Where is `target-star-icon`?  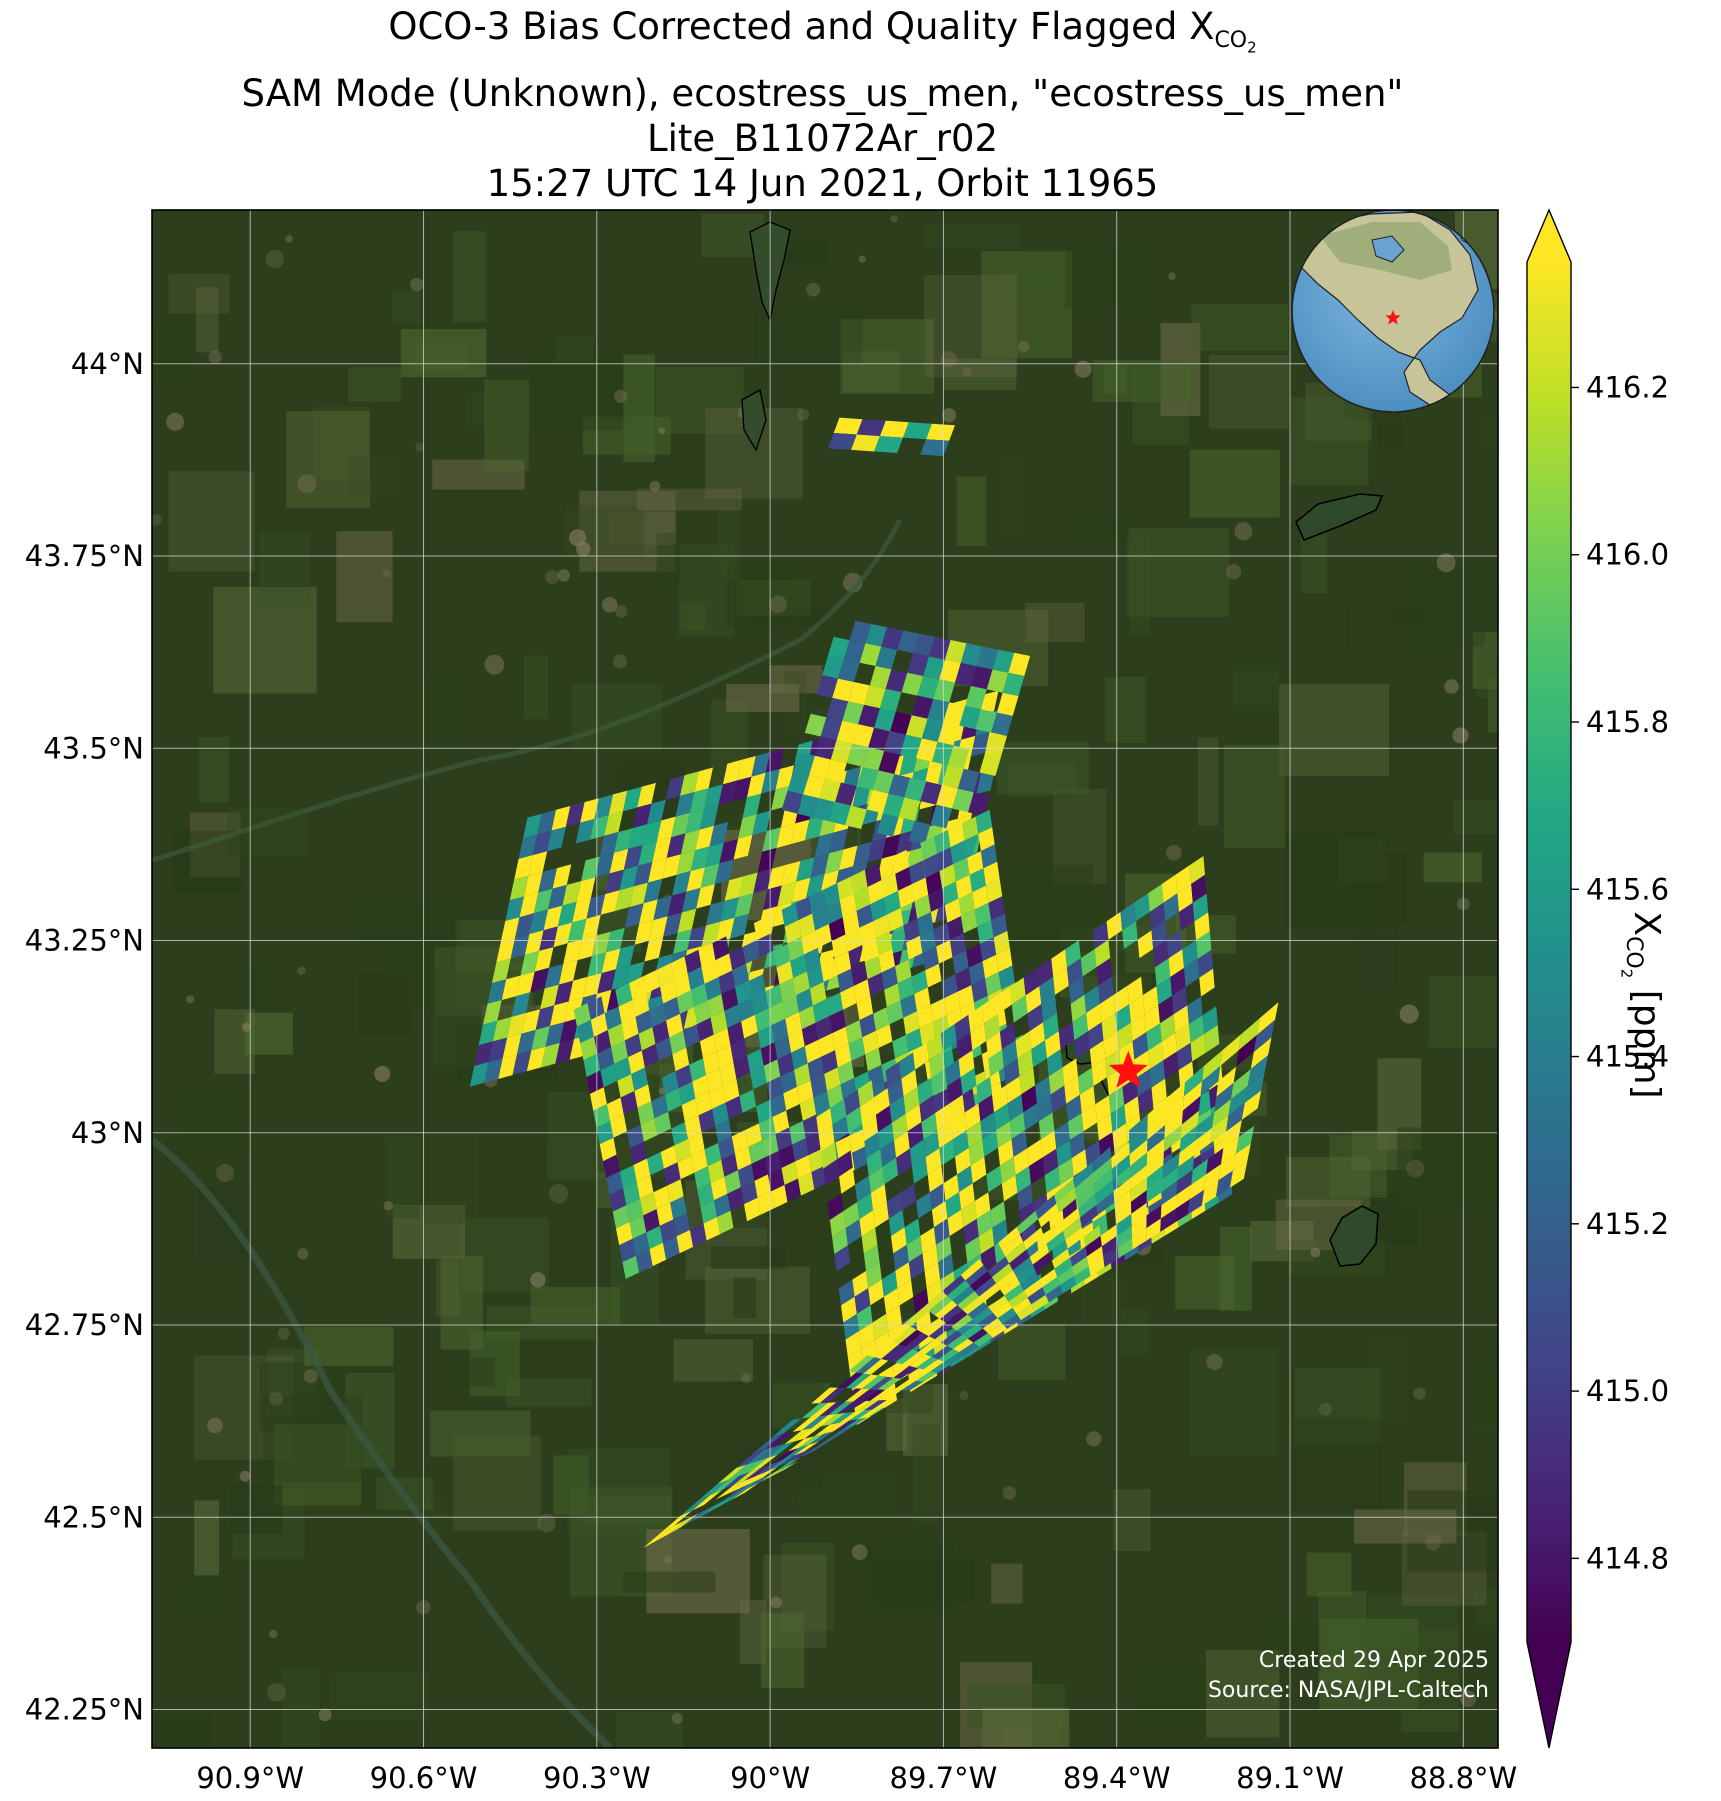
target-star-icon is located at coordinates (1128, 1069).